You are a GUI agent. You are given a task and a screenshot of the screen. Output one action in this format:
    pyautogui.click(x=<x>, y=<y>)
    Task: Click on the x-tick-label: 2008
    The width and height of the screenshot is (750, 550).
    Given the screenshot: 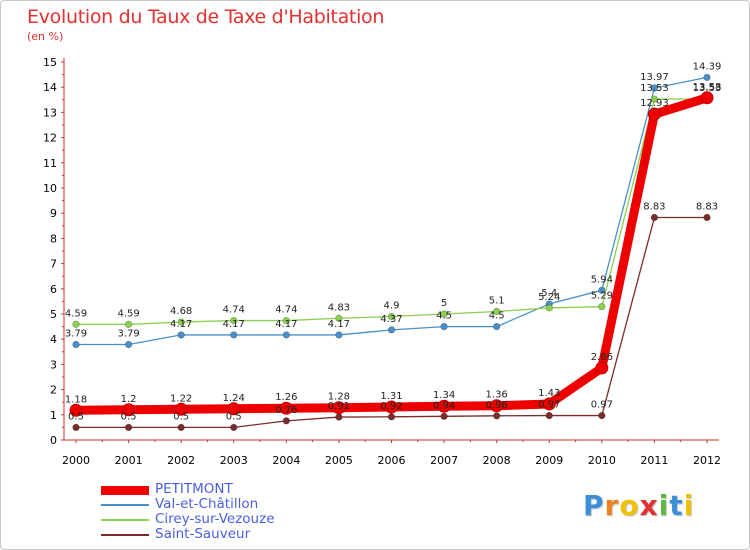 What is the action you would take?
    pyautogui.click(x=497, y=460)
    